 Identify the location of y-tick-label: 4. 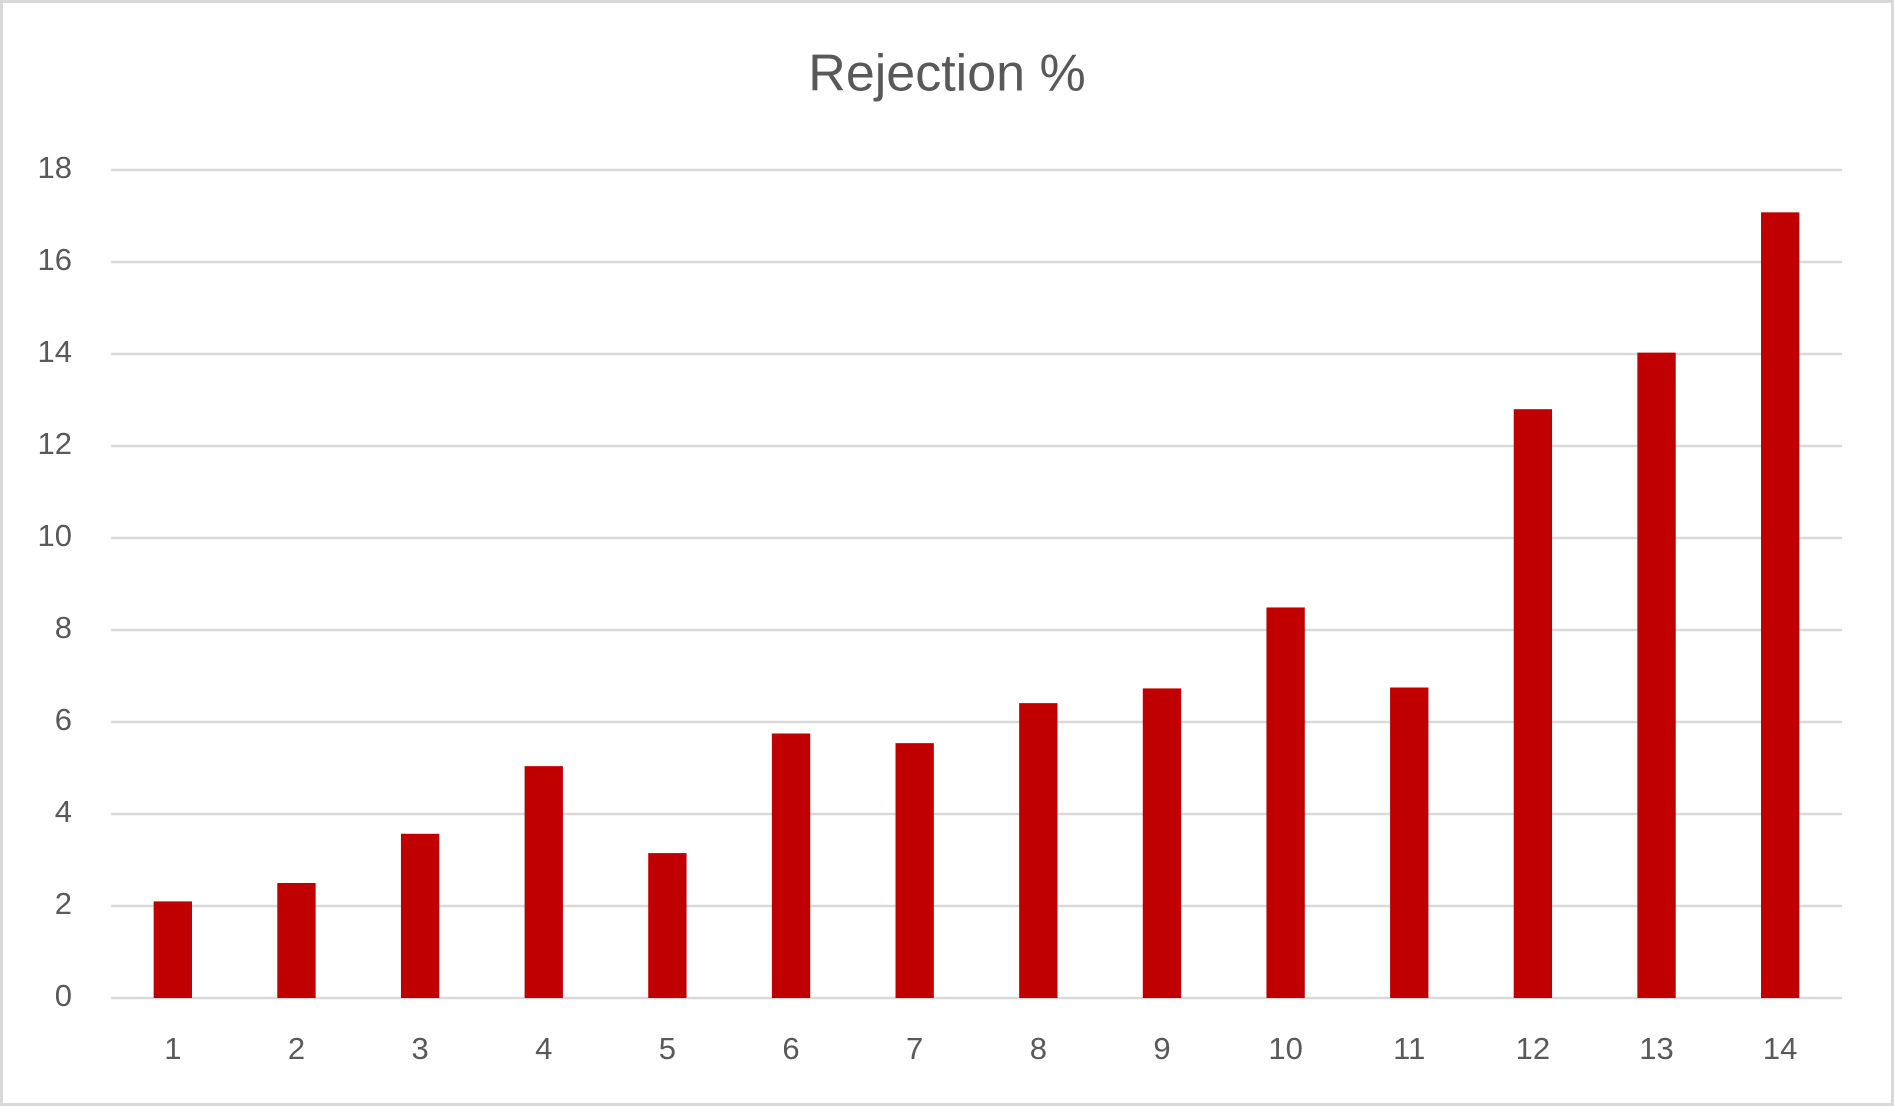
(63, 811).